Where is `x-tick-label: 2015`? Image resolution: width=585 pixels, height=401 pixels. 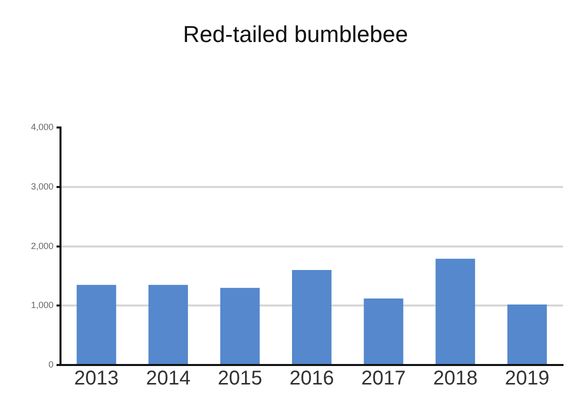
x-tick-label: 2015 is located at coordinates (240, 379).